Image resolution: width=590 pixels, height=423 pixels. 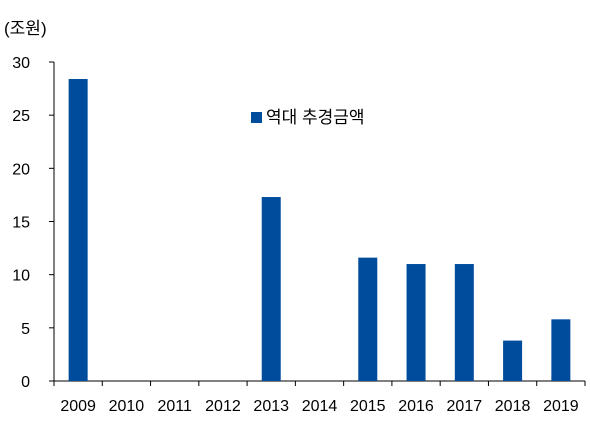 I want to click on x-tick-label: 2016, so click(x=416, y=406).